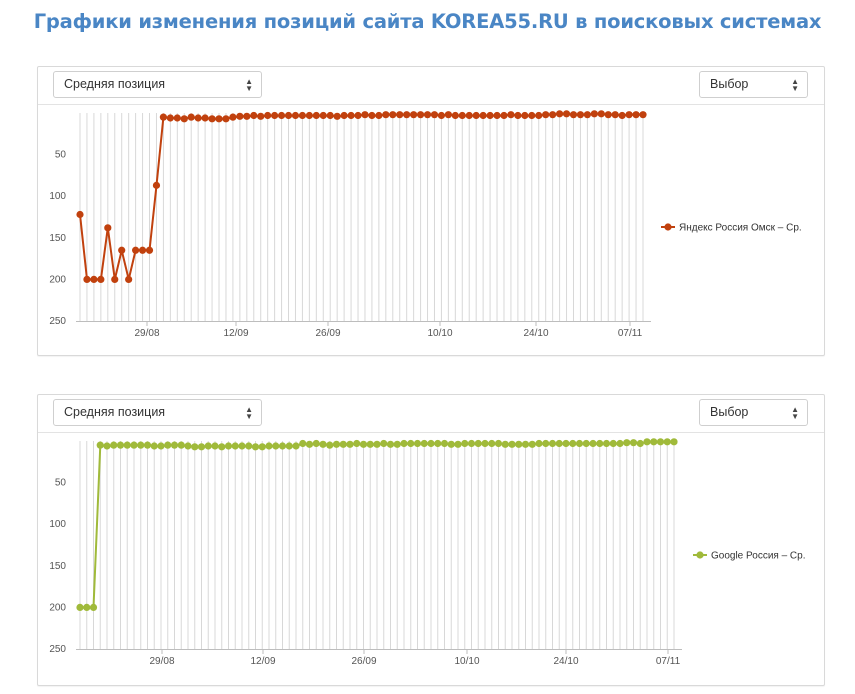 The width and height of the screenshot is (855, 694). Describe the element at coordinates (565, 661) in the screenshot. I see `x-tick-label: 24/10` at that location.